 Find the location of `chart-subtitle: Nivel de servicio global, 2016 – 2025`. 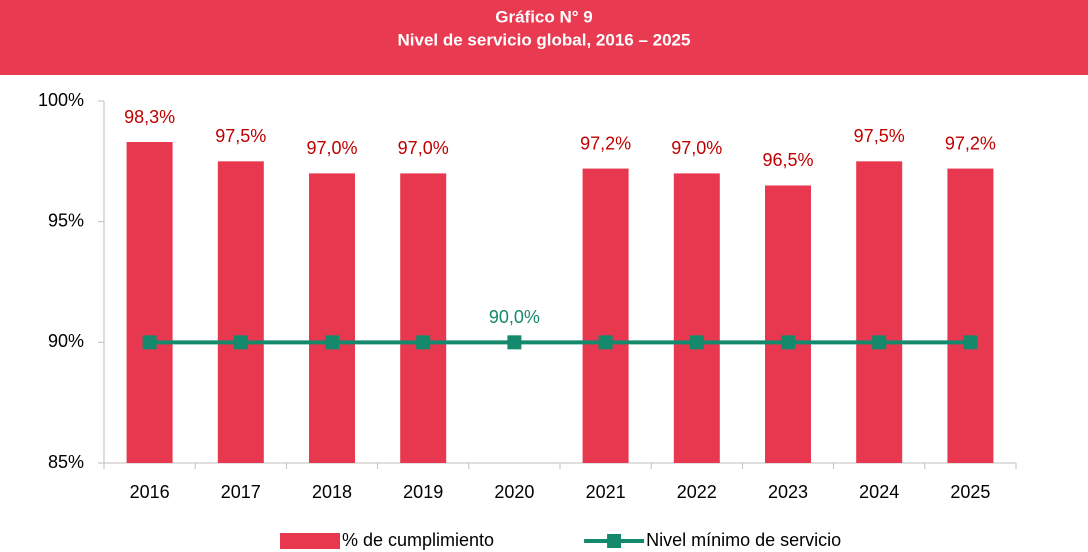

chart-subtitle: Nivel de servicio global, 2016 – 2025 is located at coordinates (544, 39).